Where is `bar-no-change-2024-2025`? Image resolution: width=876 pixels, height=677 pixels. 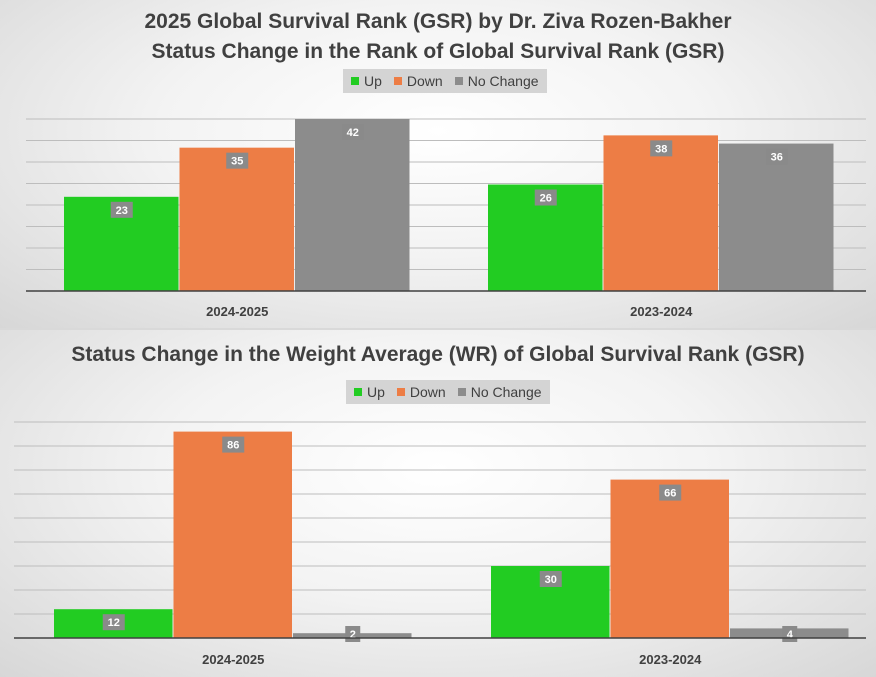
bar-no-change-2024-2025 is located at coordinates (352, 205).